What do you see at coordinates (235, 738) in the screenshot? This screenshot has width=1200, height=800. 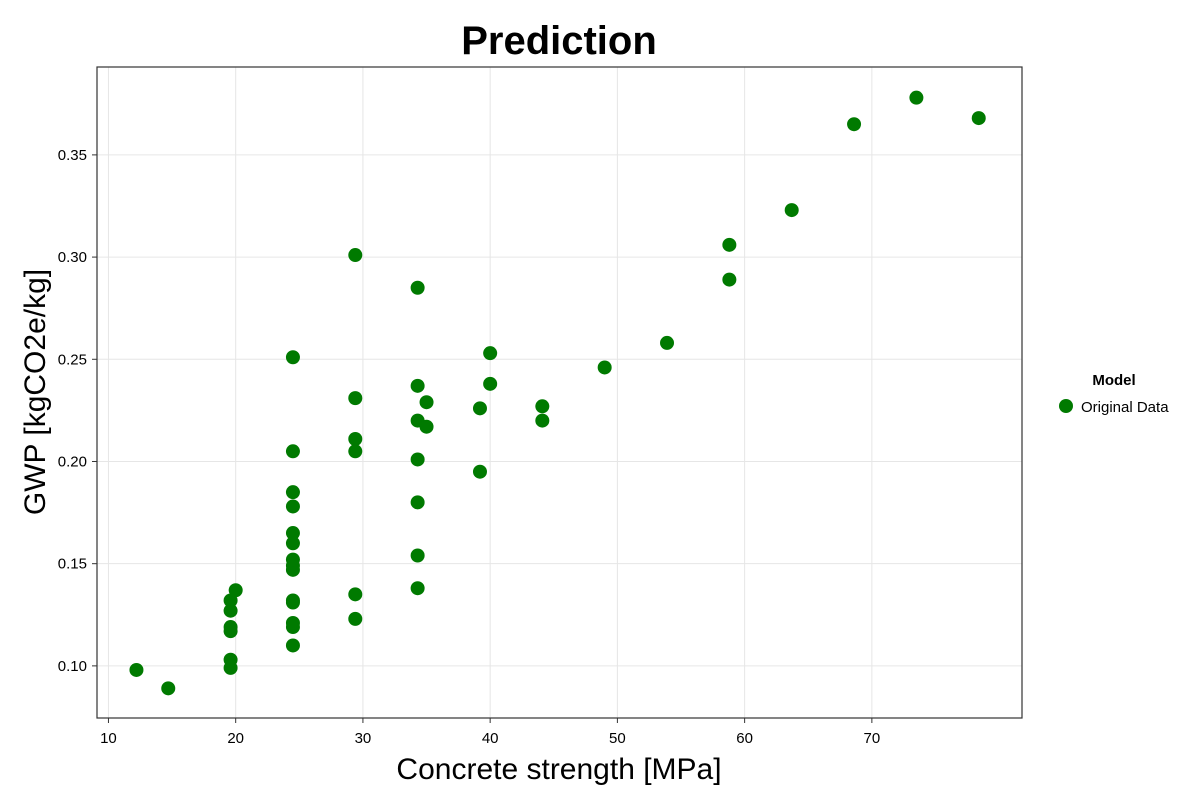 I see `x-tick-label: 20` at bounding box center [235, 738].